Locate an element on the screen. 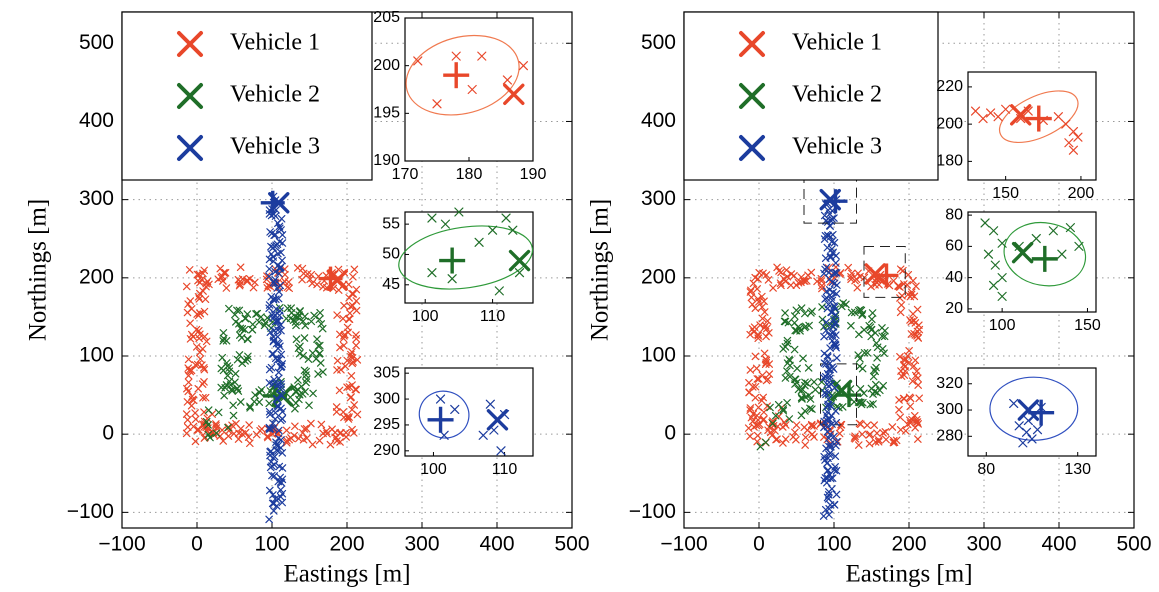  inset-x-tick-label: 100 is located at coordinates (1002, 325).